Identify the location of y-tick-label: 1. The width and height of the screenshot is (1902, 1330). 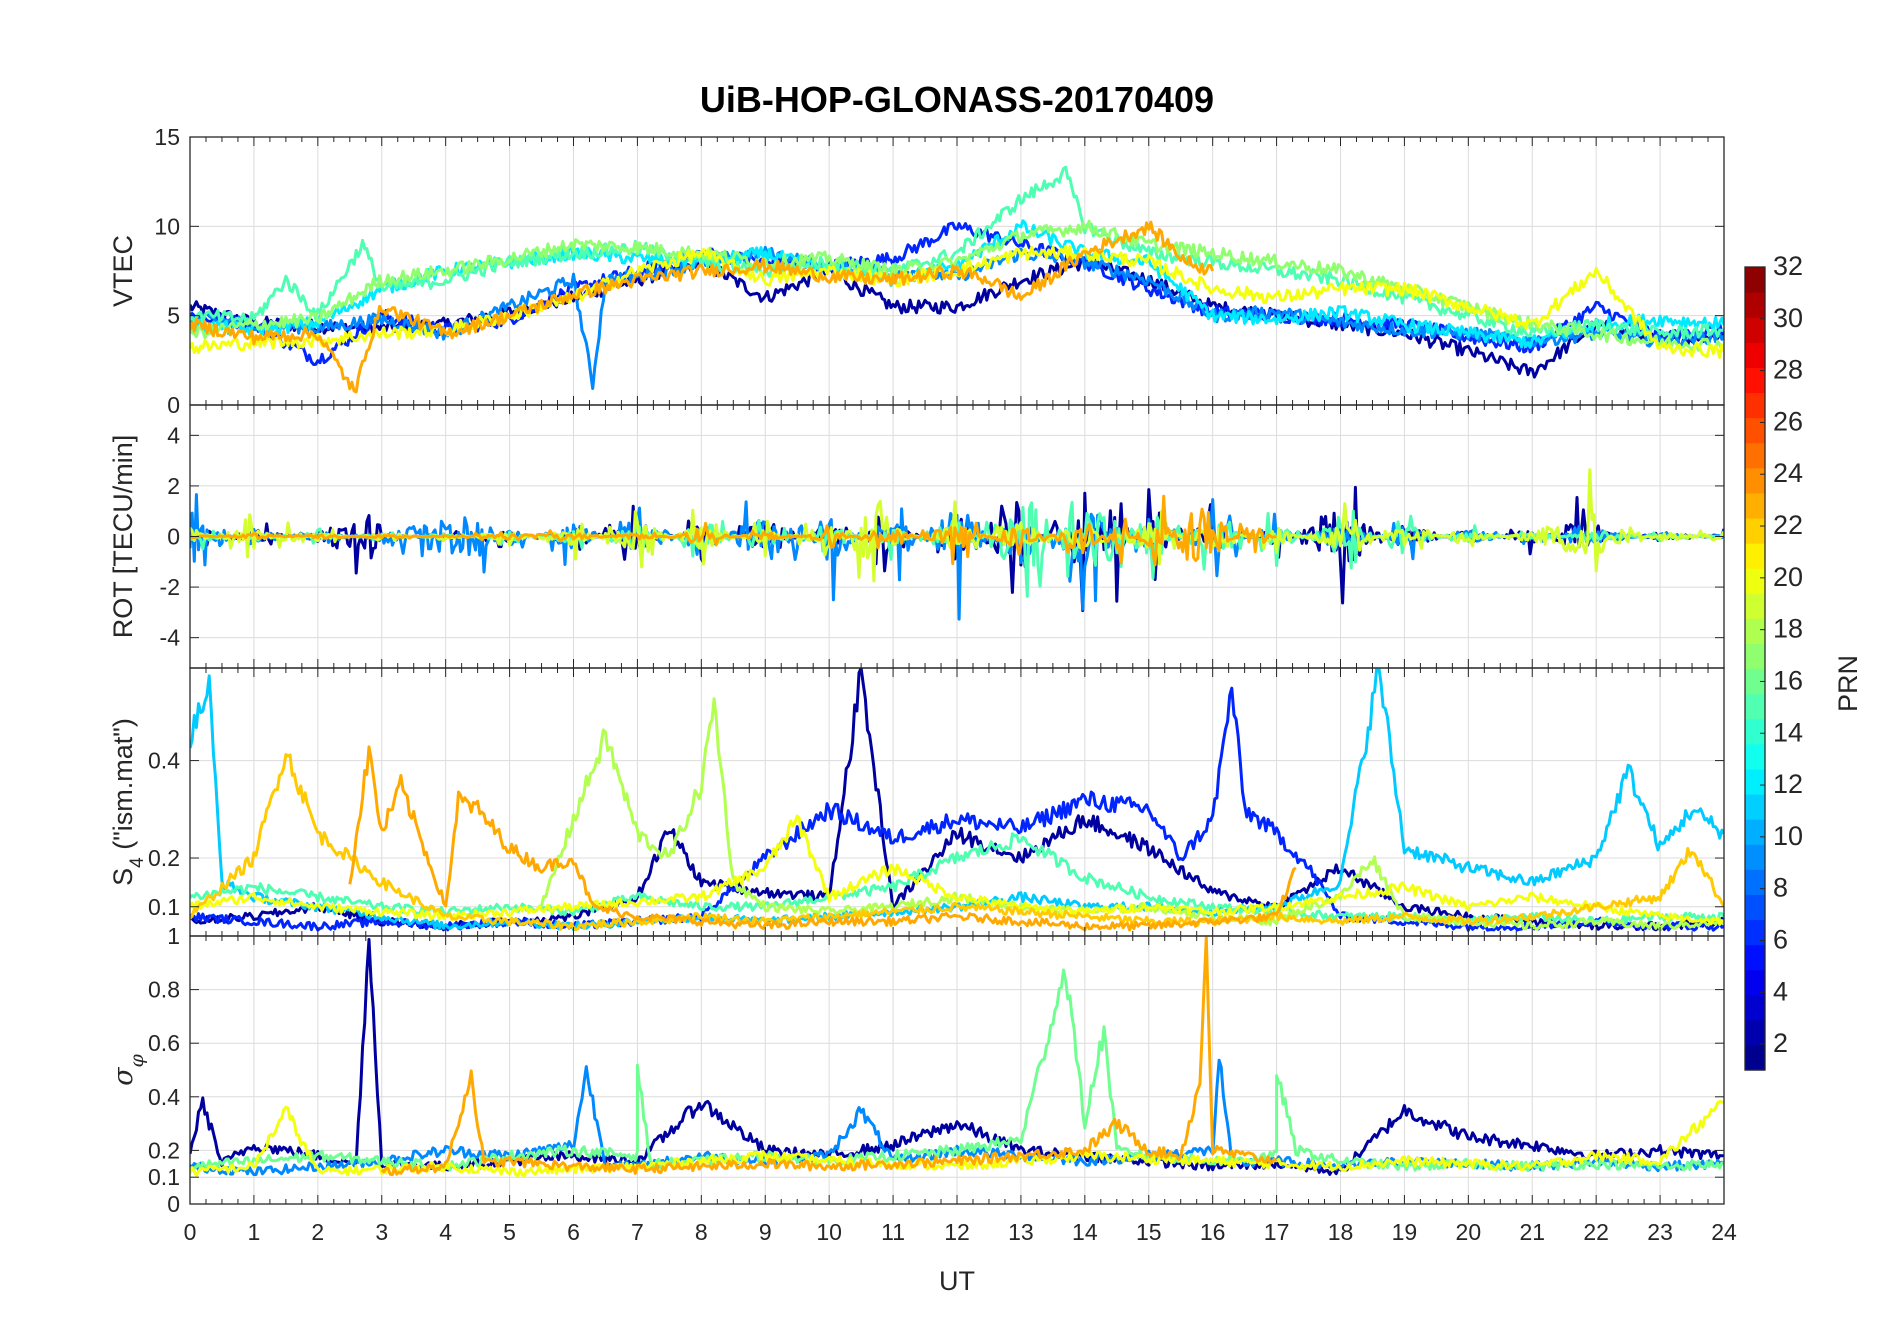
(173, 936).